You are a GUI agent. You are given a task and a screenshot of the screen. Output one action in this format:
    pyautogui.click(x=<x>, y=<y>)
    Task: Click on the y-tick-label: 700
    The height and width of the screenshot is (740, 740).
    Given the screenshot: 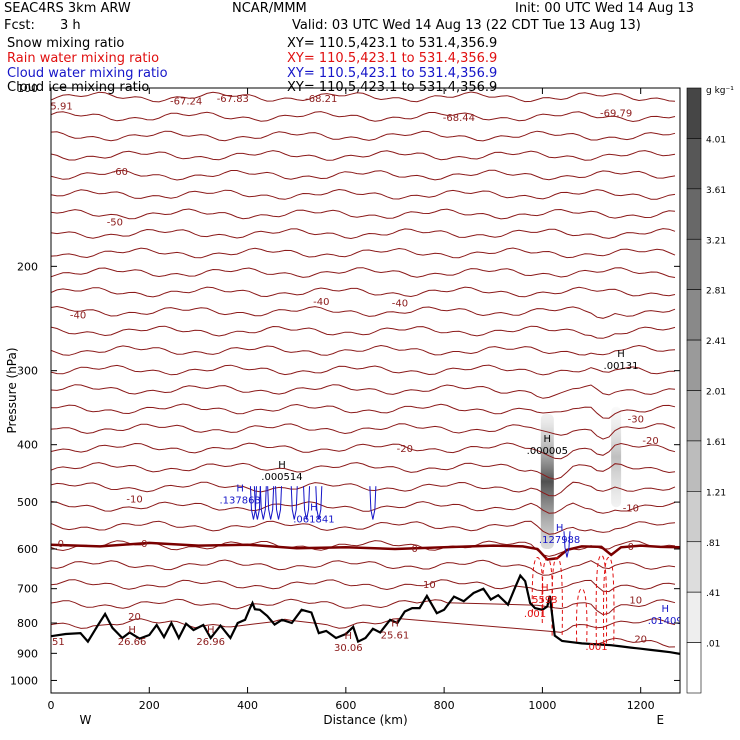 What is the action you would take?
    pyautogui.click(x=27, y=589)
    